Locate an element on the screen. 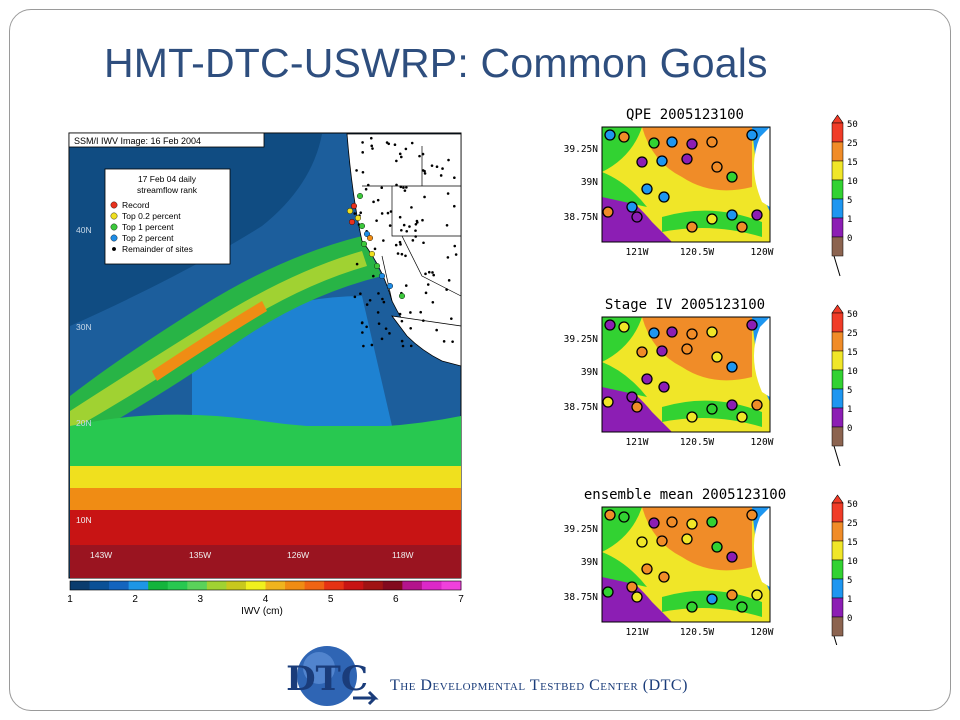  precip-colorbar-level: 0 is located at coordinates (849, 619).